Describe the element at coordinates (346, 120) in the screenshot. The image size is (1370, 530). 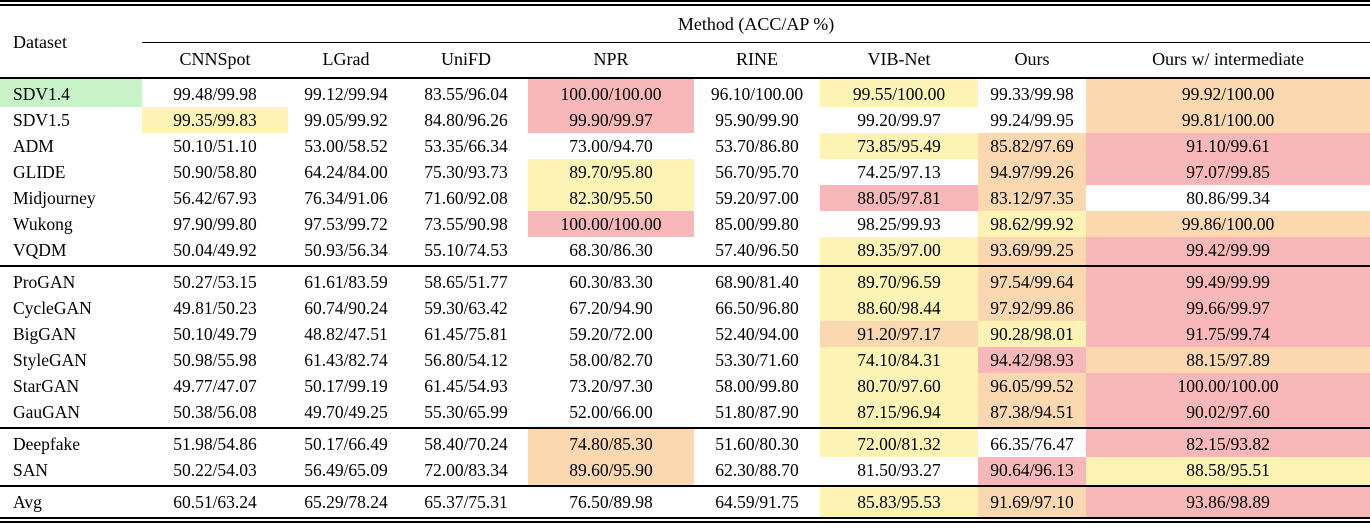
I see `metric-cell: 99.05/99.92` at that location.